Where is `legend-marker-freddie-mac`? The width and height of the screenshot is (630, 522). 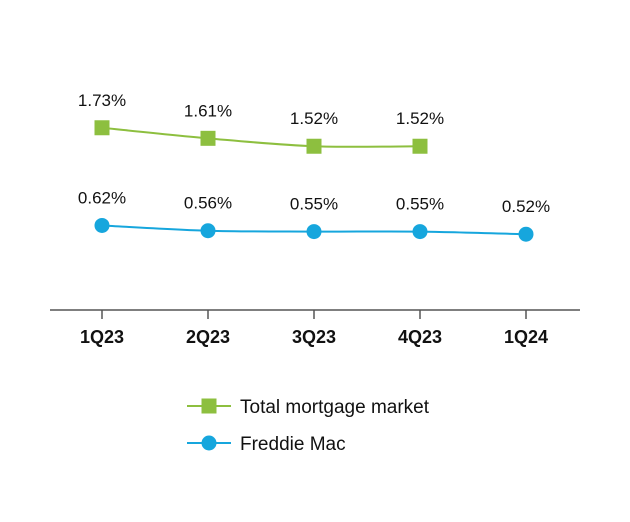
legend-marker-freddie-mac is located at coordinates (209, 443).